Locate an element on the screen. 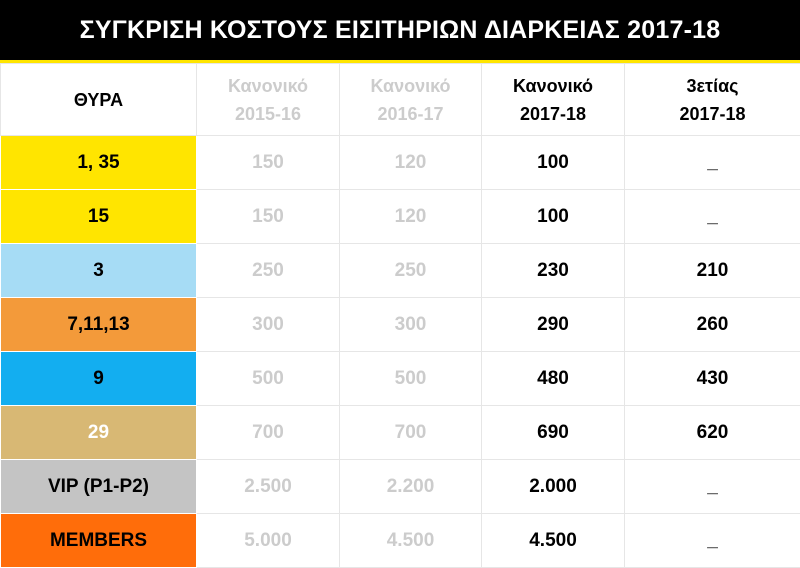 Image resolution: width=800 pixels, height=568 pixels. price-2015-16-cell: 700 is located at coordinates (268, 433).